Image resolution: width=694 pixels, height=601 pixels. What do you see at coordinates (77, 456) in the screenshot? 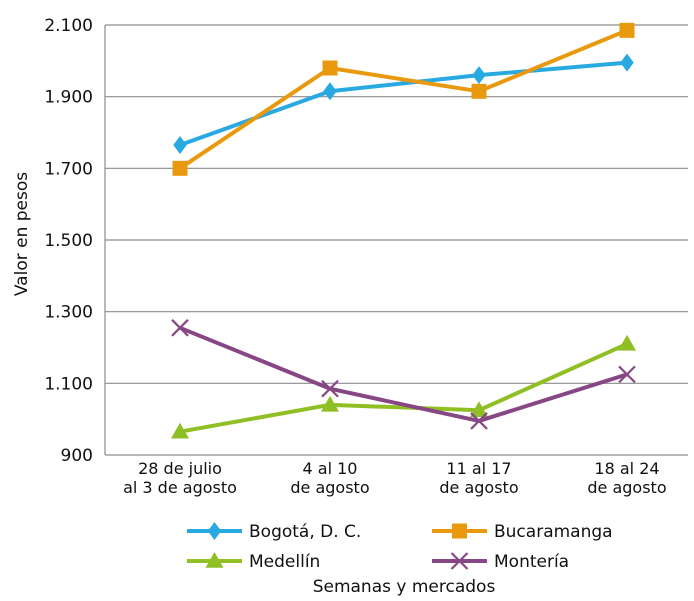
I see `y-tick-label: 900` at bounding box center [77, 456].